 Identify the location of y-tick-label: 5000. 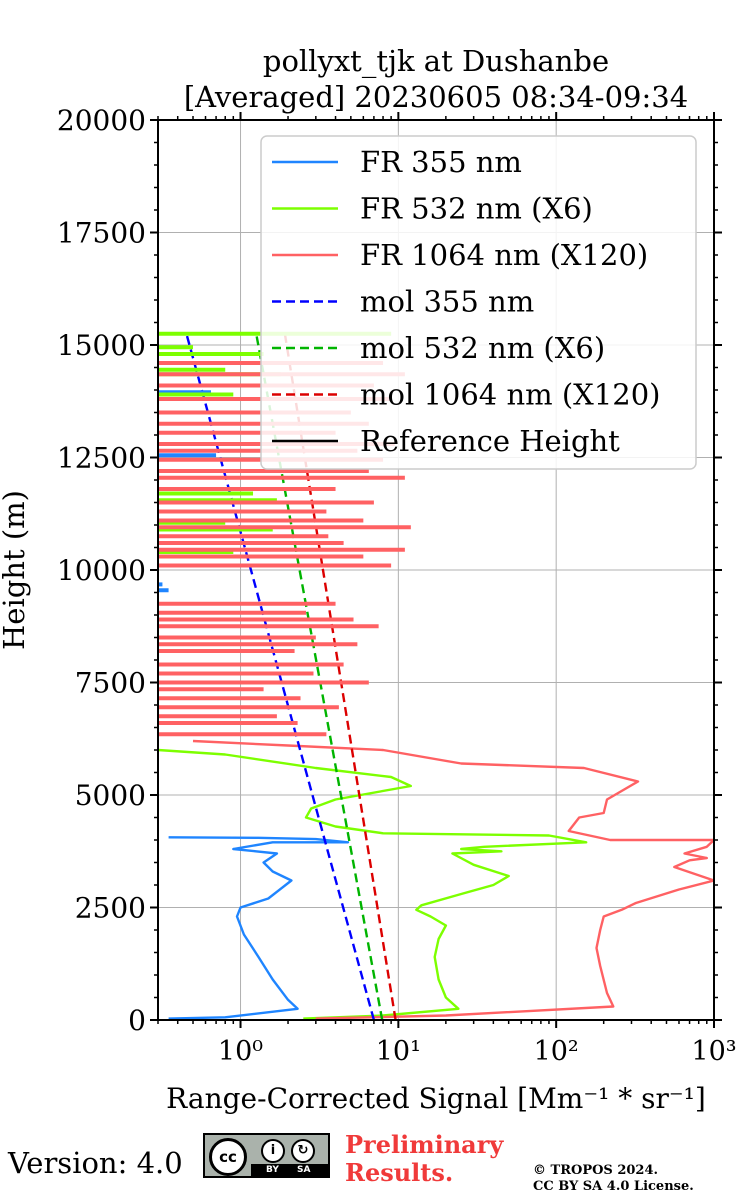
(110, 795).